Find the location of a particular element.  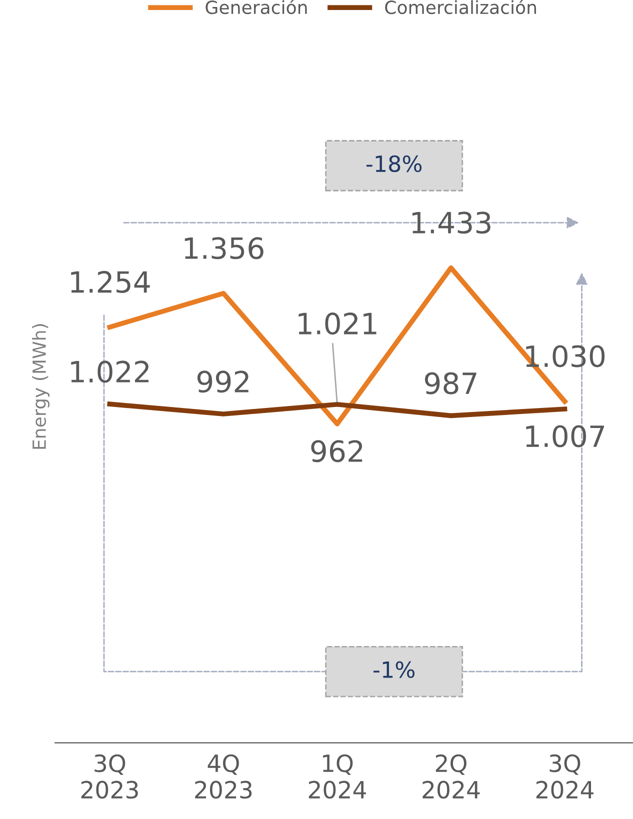

data-label: 1.433 is located at coordinates (451, 223).